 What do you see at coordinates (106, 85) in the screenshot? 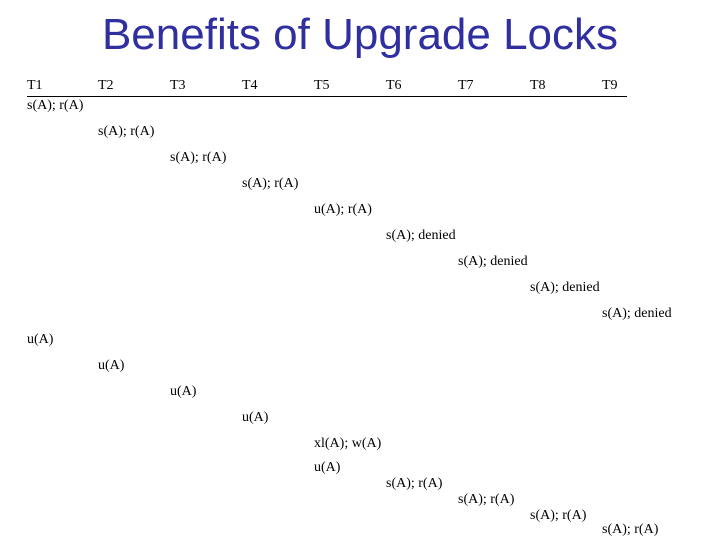
I see `transaction-label-t2: T2` at bounding box center [106, 85].